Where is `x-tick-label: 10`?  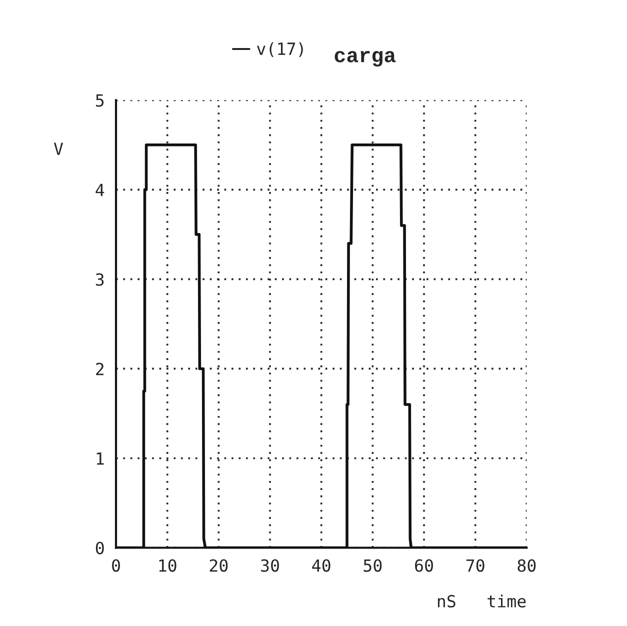 x-tick-label: 10 is located at coordinates (167, 565).